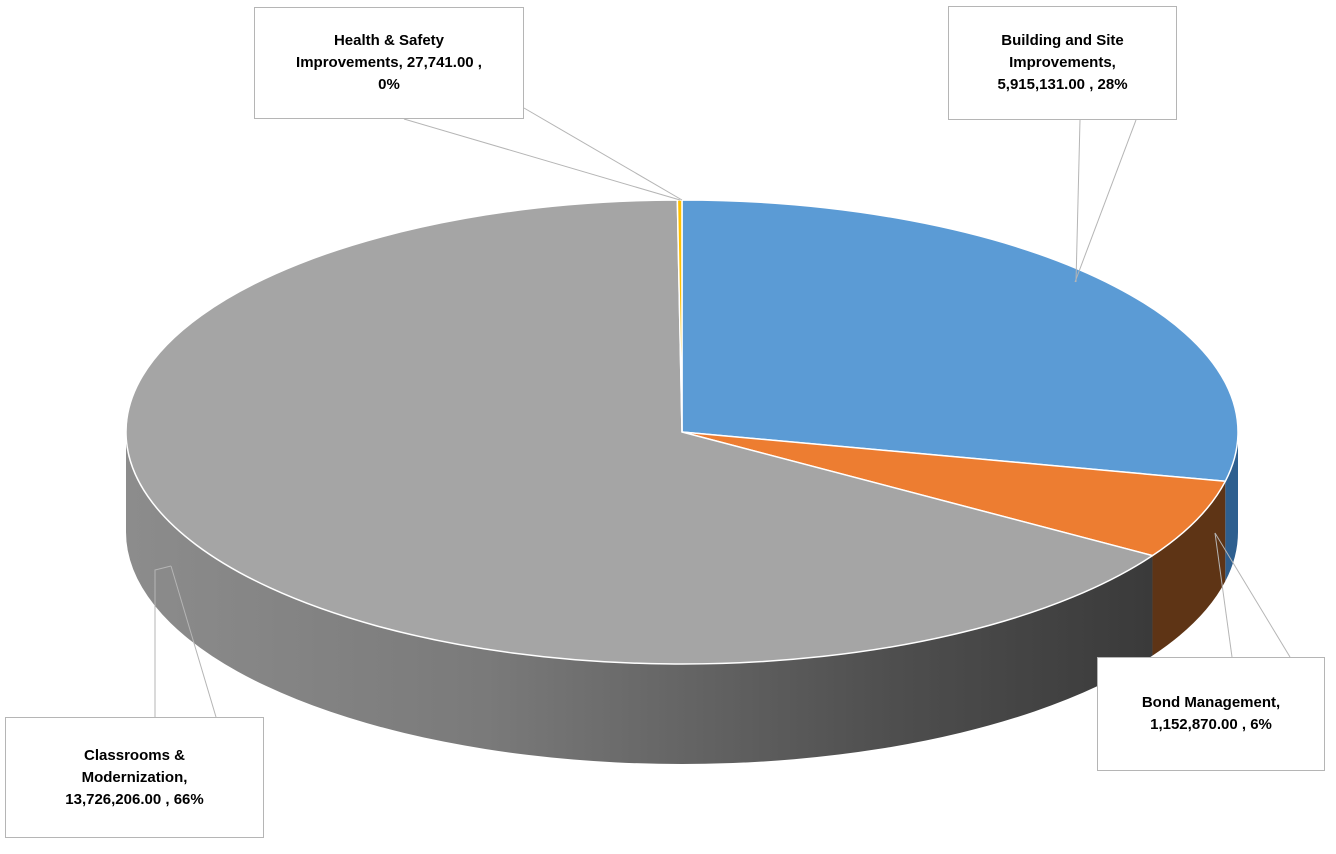 The image size is (1336, 854). Describe the element at coordinates (1062, 40) in the screenshot. I see `data-label-building-site-line1: Building and Site` at that location.